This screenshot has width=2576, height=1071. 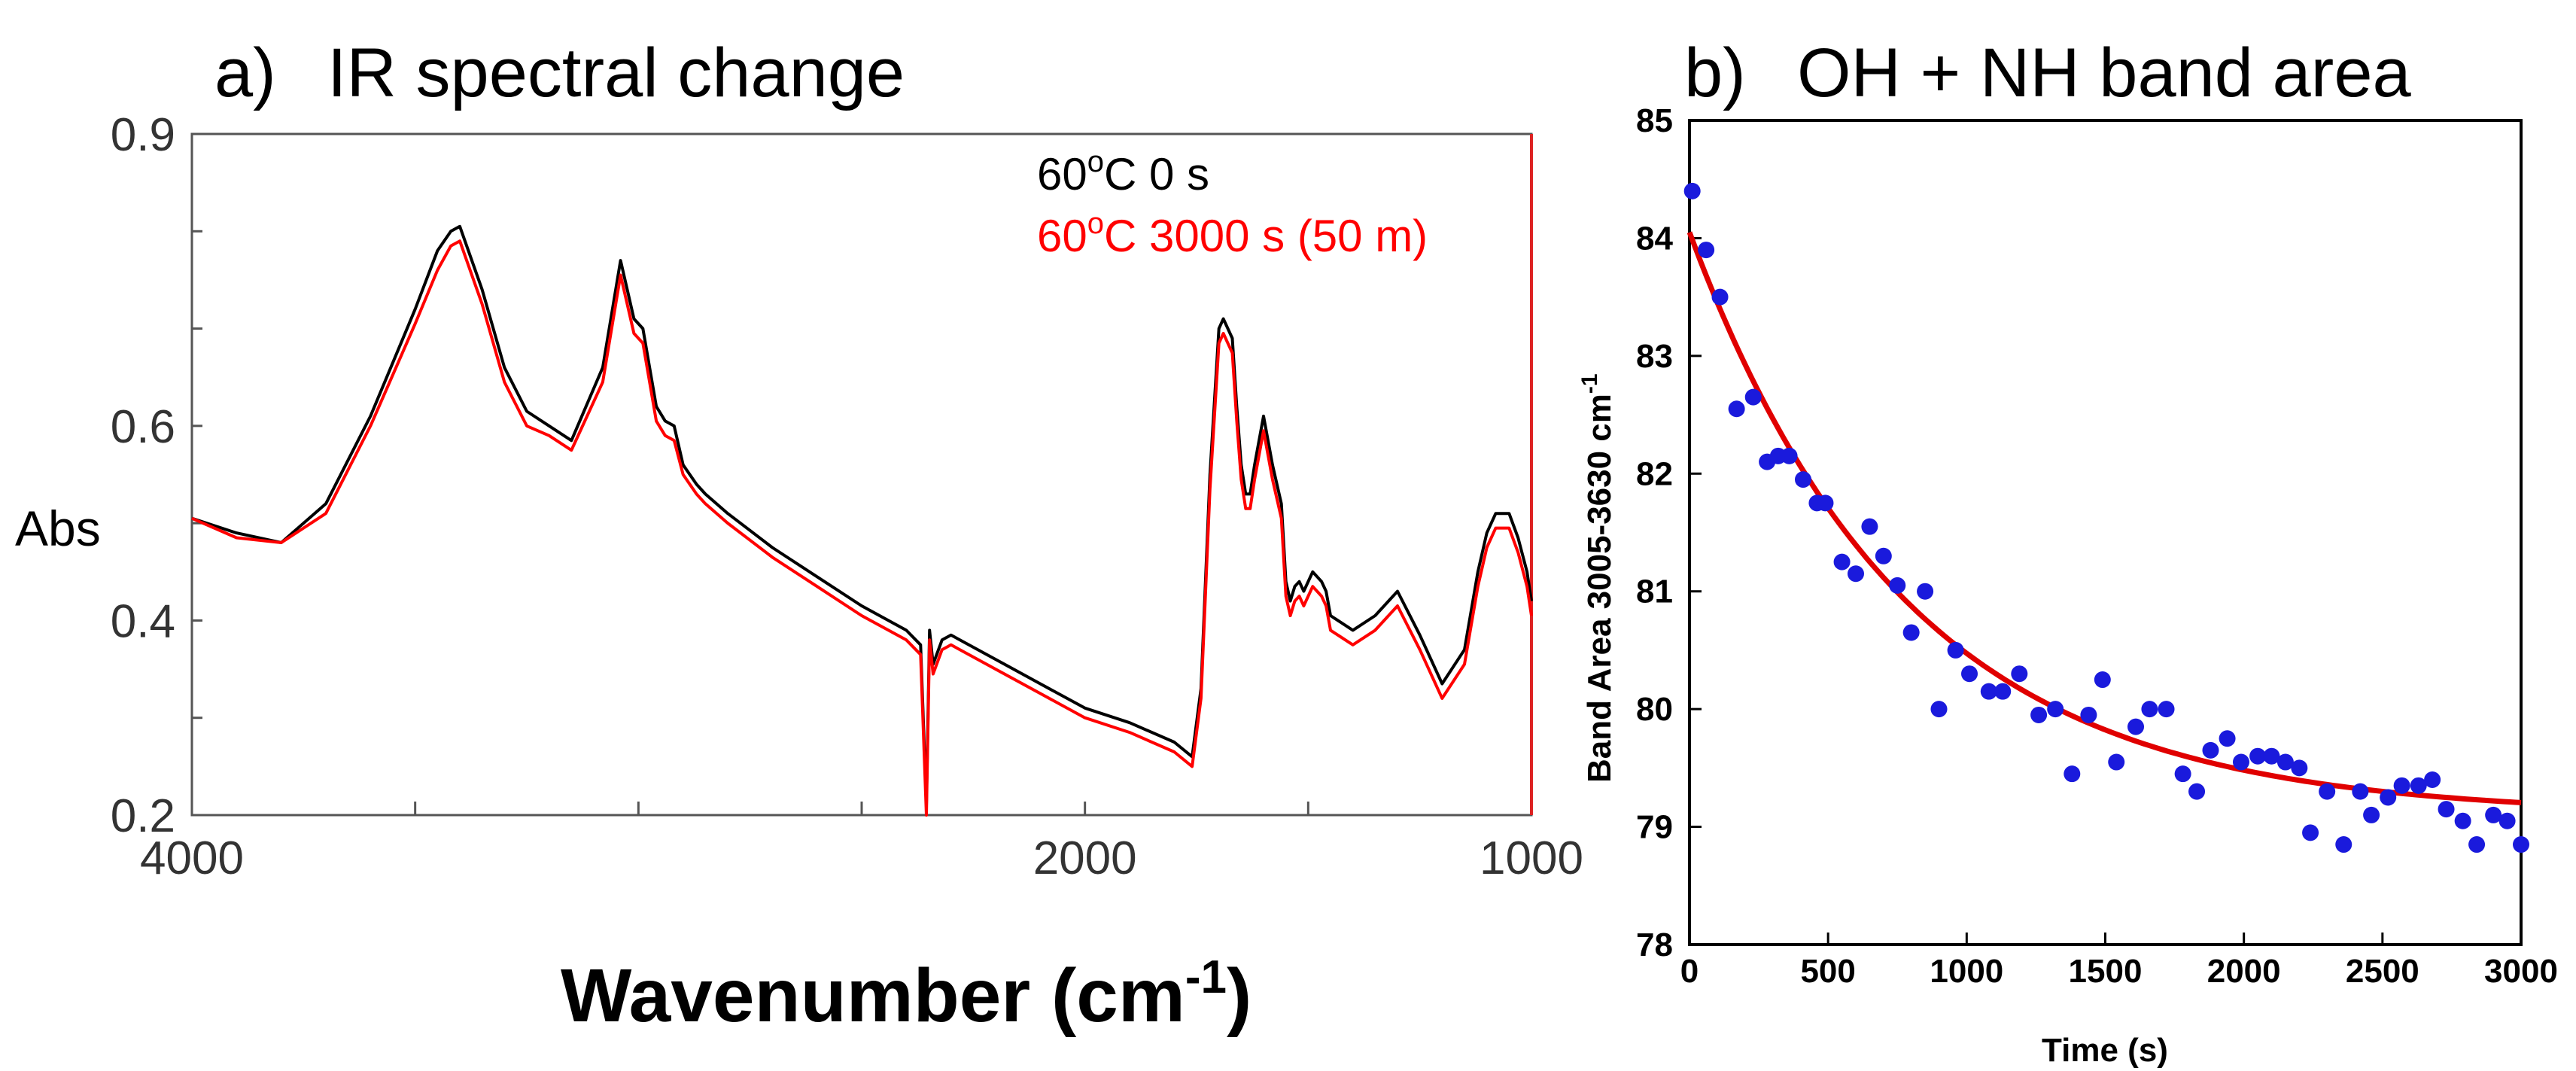 I want to click on panel-b-y-tick-label: 79, so click(x=1655, y=827).